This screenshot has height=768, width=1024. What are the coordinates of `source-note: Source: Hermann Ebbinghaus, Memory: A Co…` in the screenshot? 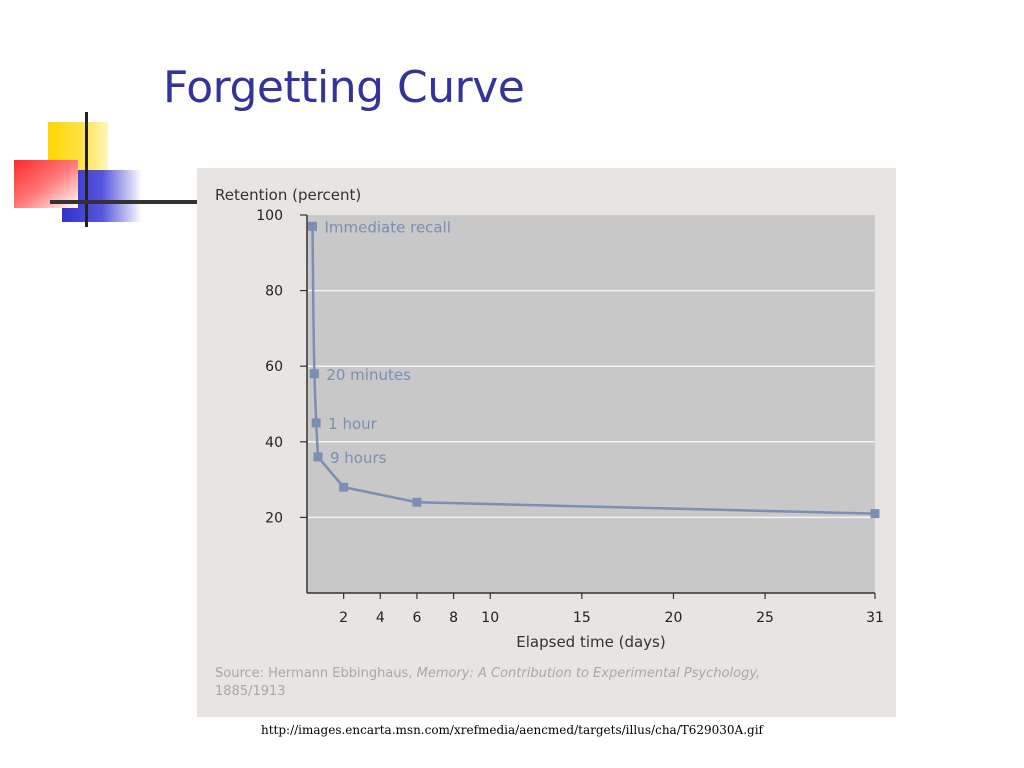 It's located at (545, 683).